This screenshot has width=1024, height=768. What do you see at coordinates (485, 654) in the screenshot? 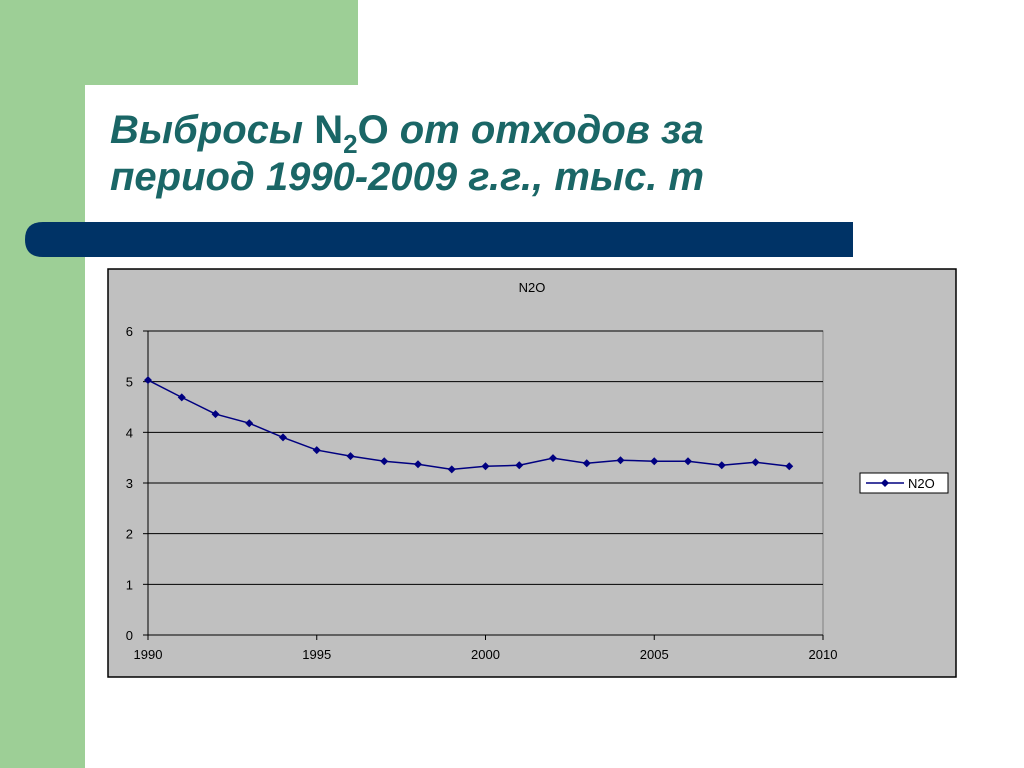
I see `x-tick-label: 2000` at bounding box center [485, 654].